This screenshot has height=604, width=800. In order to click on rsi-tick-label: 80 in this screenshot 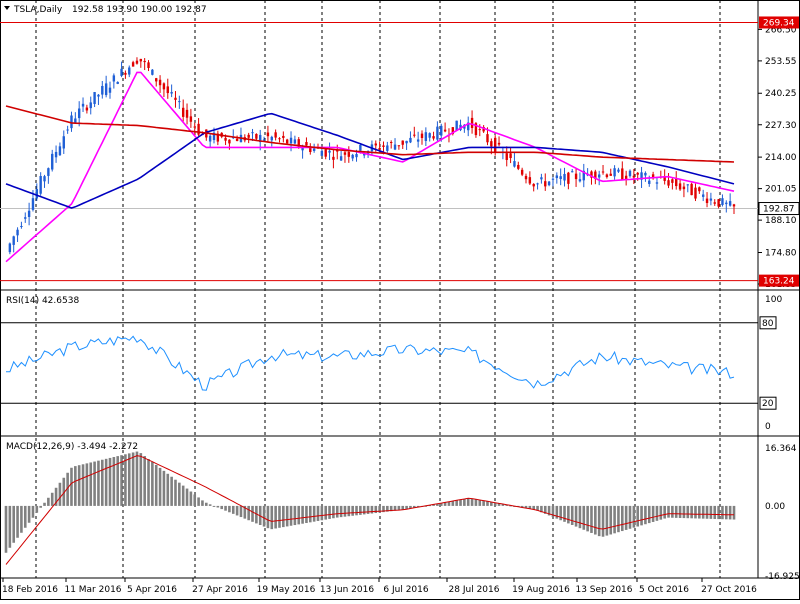, I will do `click(768, 324)`.